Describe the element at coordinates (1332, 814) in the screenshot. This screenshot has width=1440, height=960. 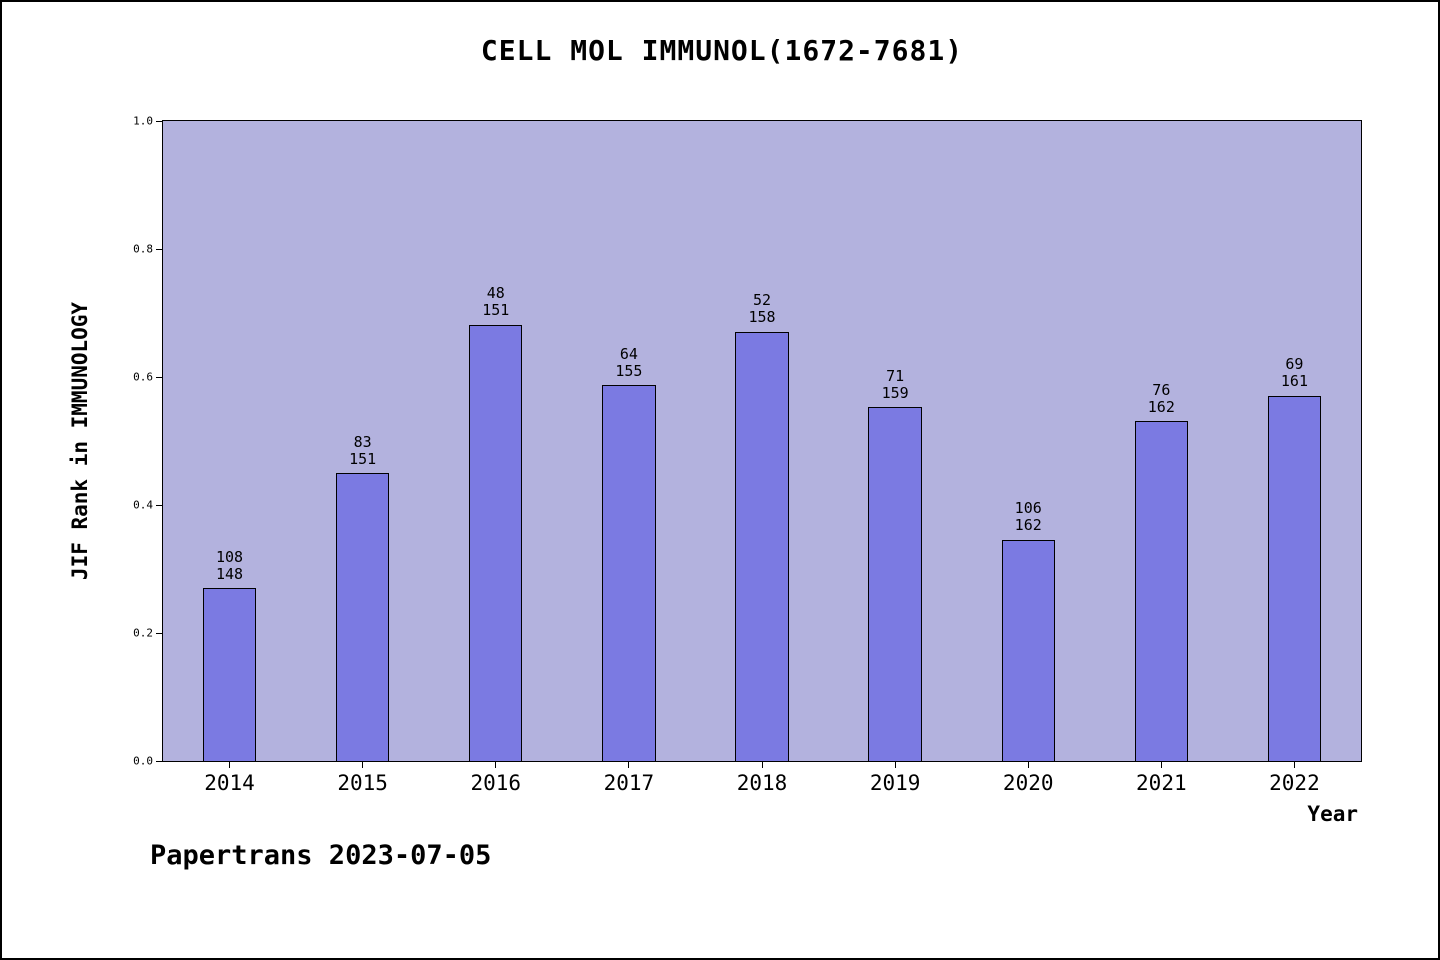
I see `x-axis-label: Year` at that location.